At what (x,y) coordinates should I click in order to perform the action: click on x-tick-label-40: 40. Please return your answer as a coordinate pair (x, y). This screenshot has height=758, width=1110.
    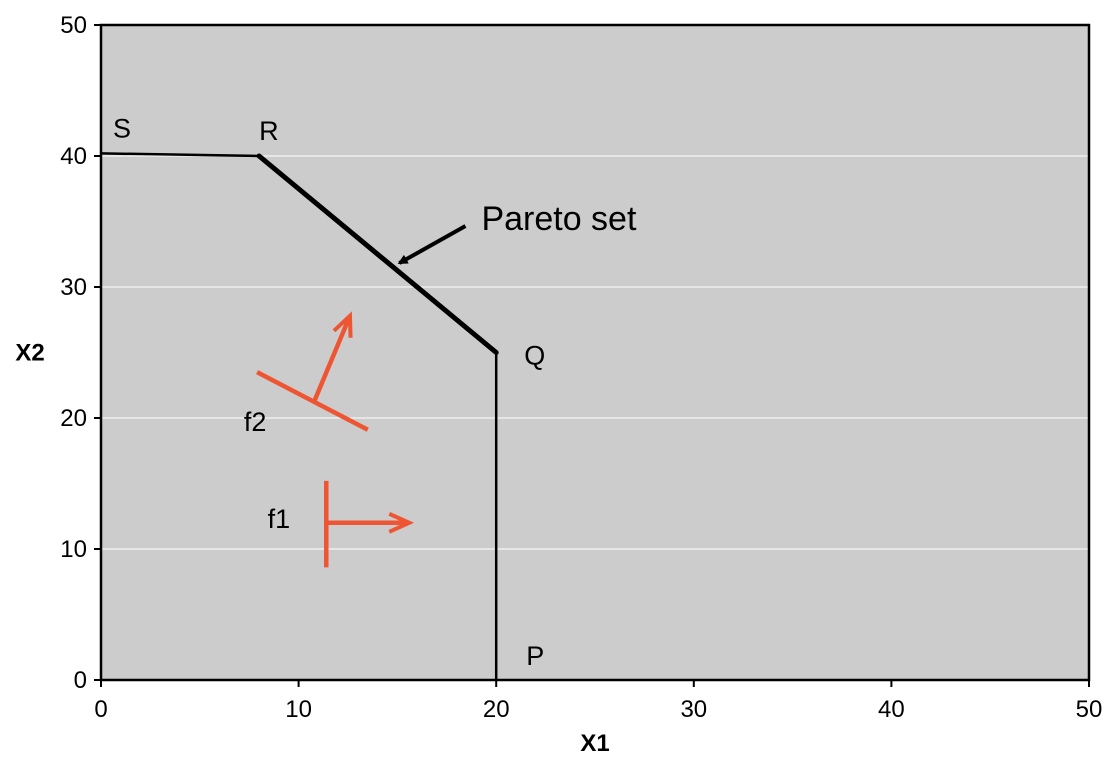
    Looking at the image, I should click on (891, 709).